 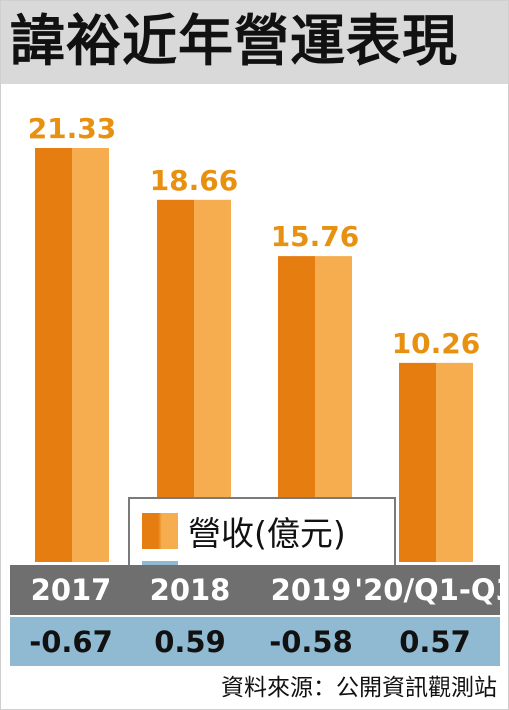 I want to click on category-axis-band: 2017 2018 2019 '20/Q1-Q3, so click(x=259, y=590).